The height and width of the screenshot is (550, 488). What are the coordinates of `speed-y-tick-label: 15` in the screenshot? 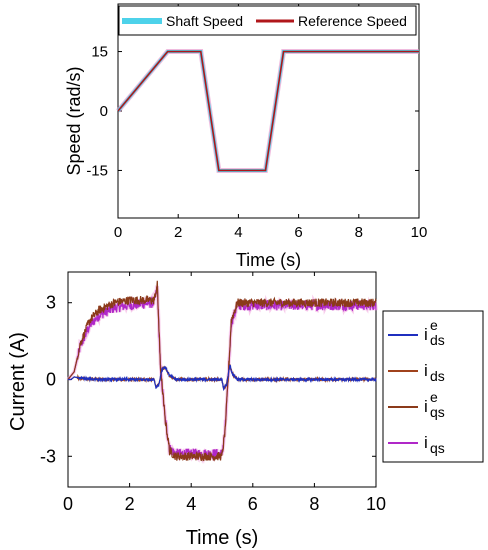 It's located at (99, 52).